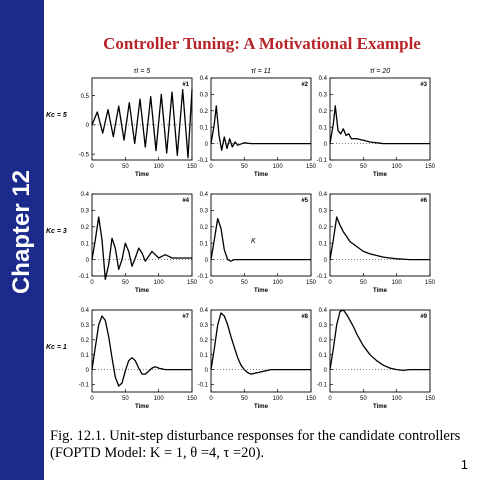 The width and height of the screenshot is (480, 480). I want to click on panel-label: #2, so click(304, 85).